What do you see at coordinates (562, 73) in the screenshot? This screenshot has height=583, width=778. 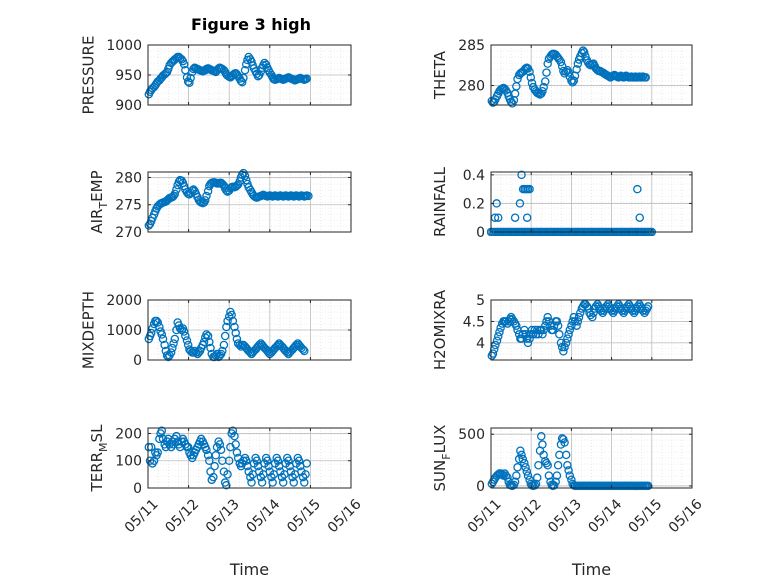 I see `panel-1: 280 285 THETA` at bounding box center [562, 73].